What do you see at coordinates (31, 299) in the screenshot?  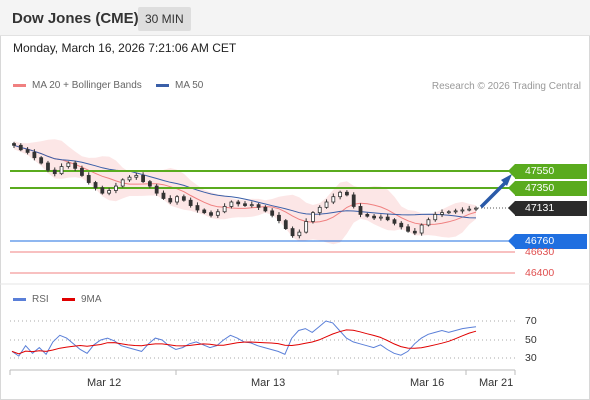 I see `legend-rsi: RSI` at bounding box center [31, 299].